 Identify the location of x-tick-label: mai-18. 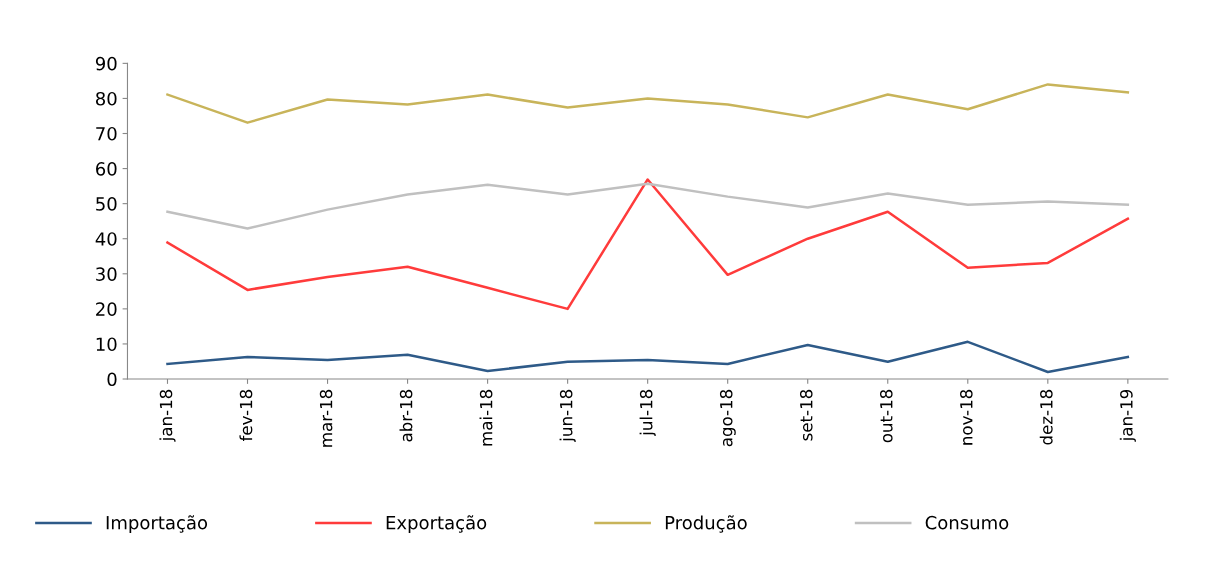
(486, 417).